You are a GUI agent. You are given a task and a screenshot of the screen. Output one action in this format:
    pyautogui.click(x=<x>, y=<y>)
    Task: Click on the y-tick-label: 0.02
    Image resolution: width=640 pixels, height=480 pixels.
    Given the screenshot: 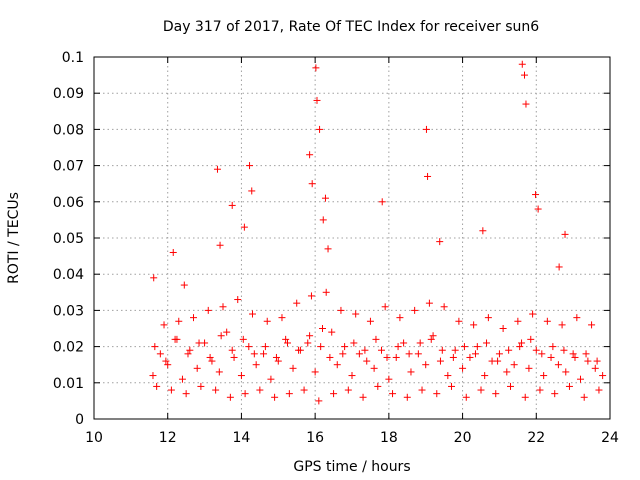 What is the action you would take?
    pyautogui.click(x=68, y=348)
    